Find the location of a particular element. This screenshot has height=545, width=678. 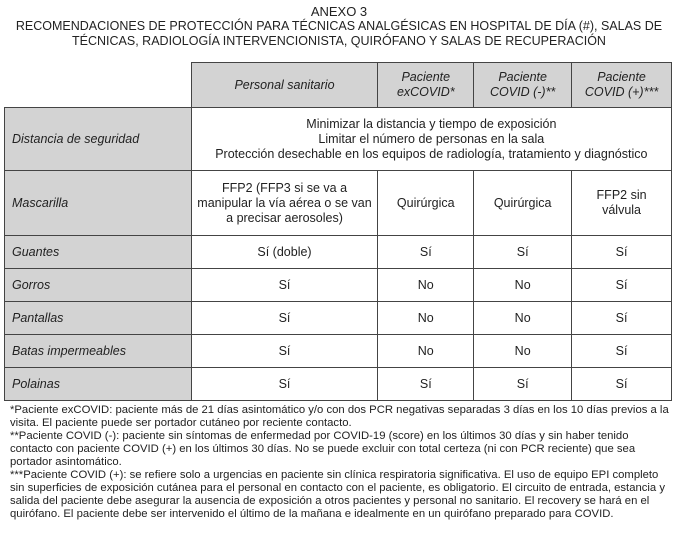

header-excovid: Paciente exCOVID* is located at coordinates (426, 85).